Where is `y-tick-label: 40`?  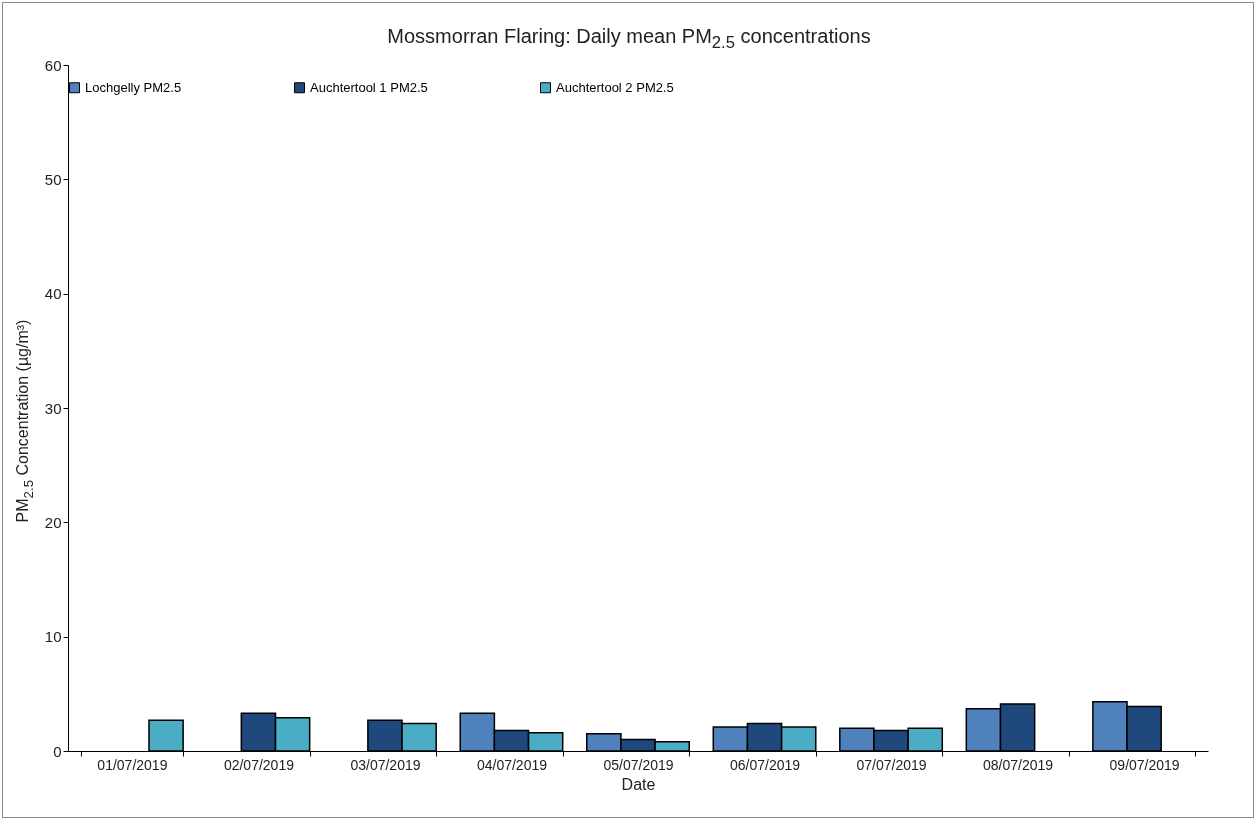
y-tick-label: 40 is located at coordinates (53, 294).